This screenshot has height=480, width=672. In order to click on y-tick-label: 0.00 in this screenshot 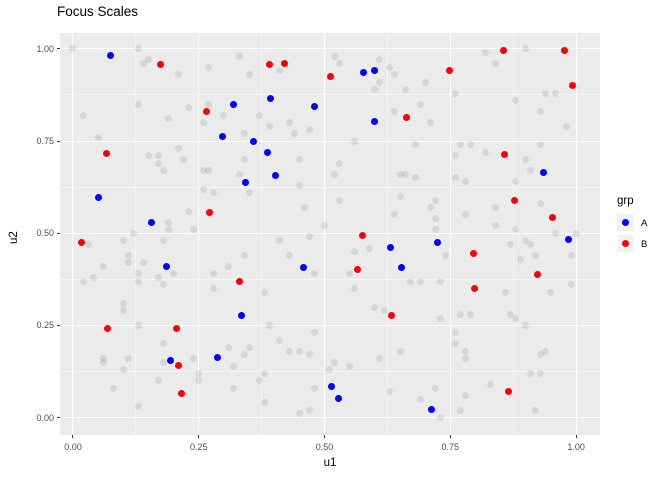, I will do `click(45, 417)`.